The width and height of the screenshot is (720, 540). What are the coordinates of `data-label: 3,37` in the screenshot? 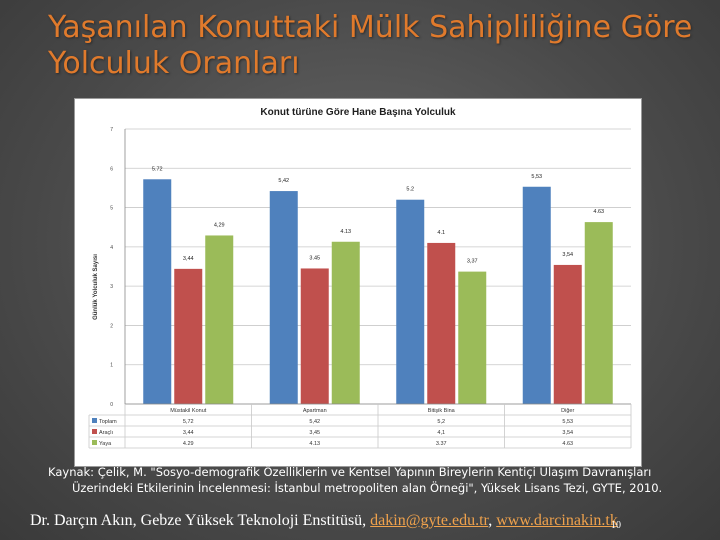 It's located at (472, 262).